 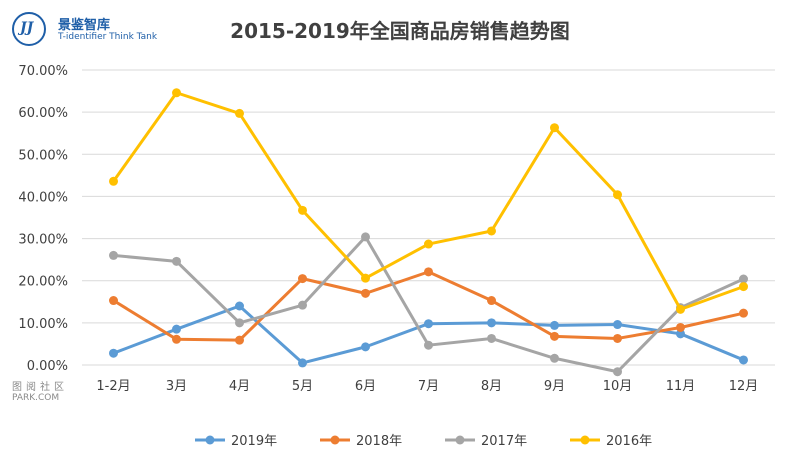 I want to click on series-2018年, so click(x=428, y=306).